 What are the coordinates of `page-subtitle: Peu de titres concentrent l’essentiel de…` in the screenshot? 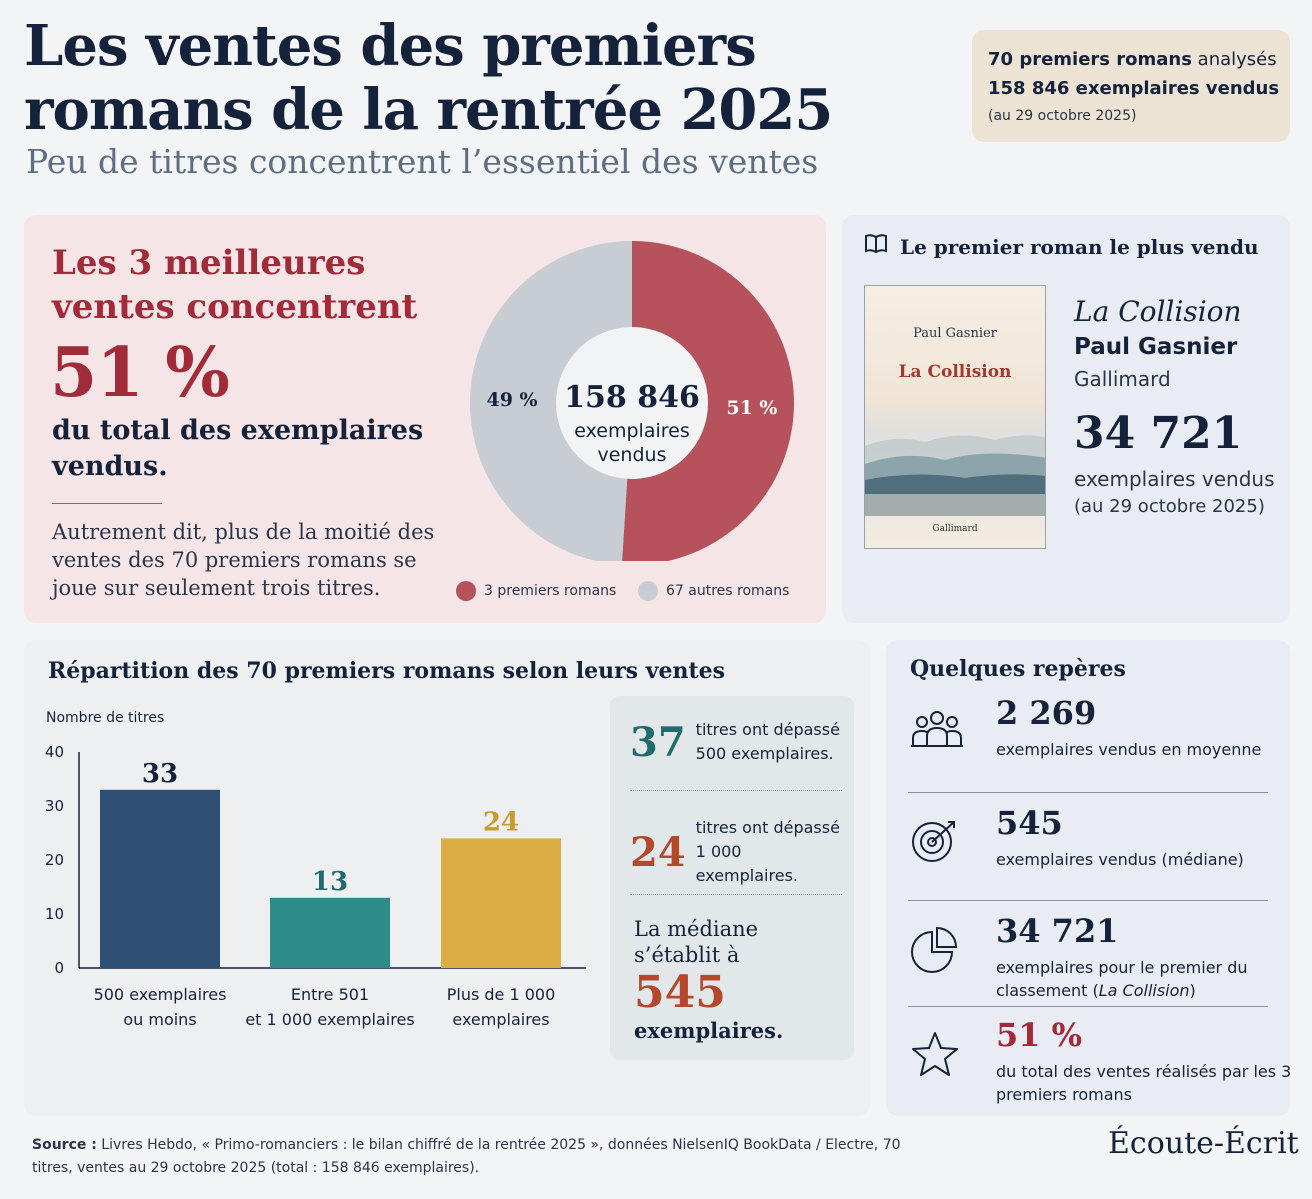 It's located at (422, 161).